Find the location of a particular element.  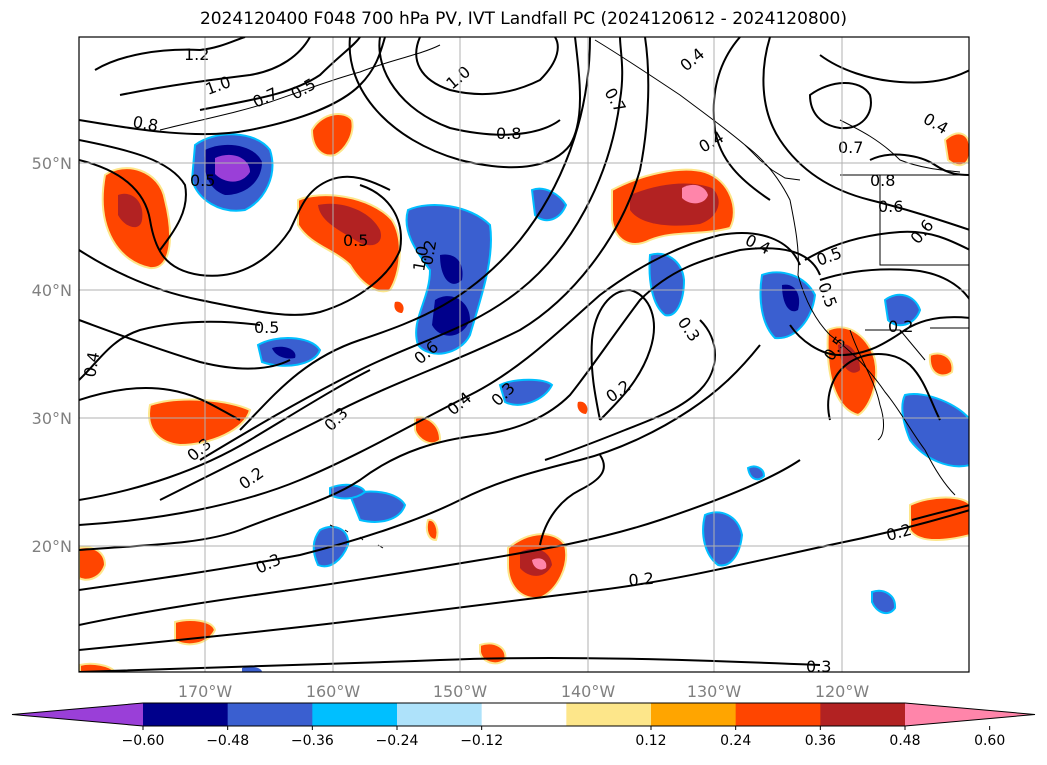

lon-label: 120°W is located at coordinates (842, 691).